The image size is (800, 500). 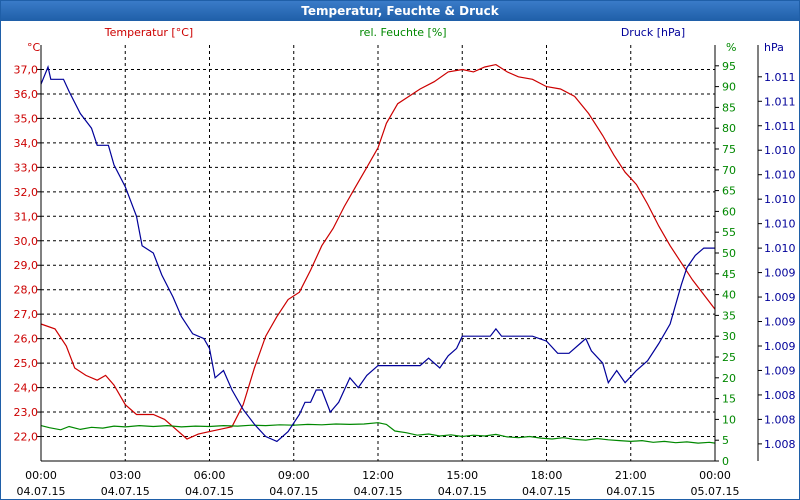 I want to click on y-tick-label-humidity: 30, so click(x=729, y=336).